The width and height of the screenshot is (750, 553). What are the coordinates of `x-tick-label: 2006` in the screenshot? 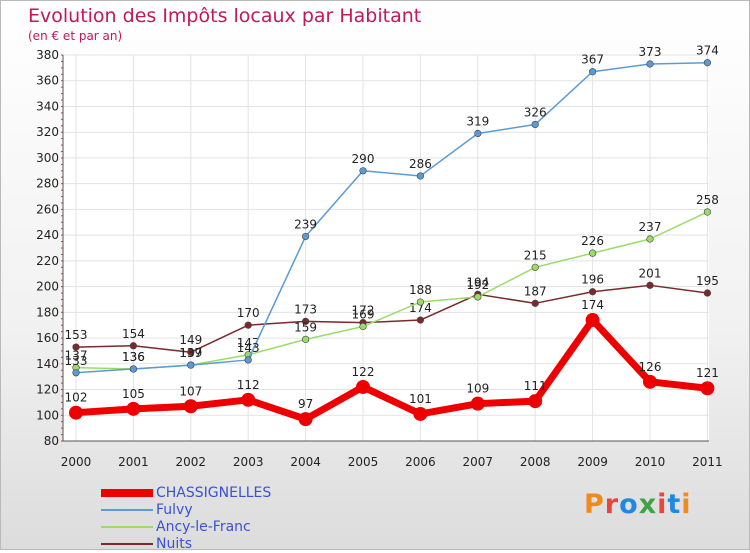 It's located at (420, 462).